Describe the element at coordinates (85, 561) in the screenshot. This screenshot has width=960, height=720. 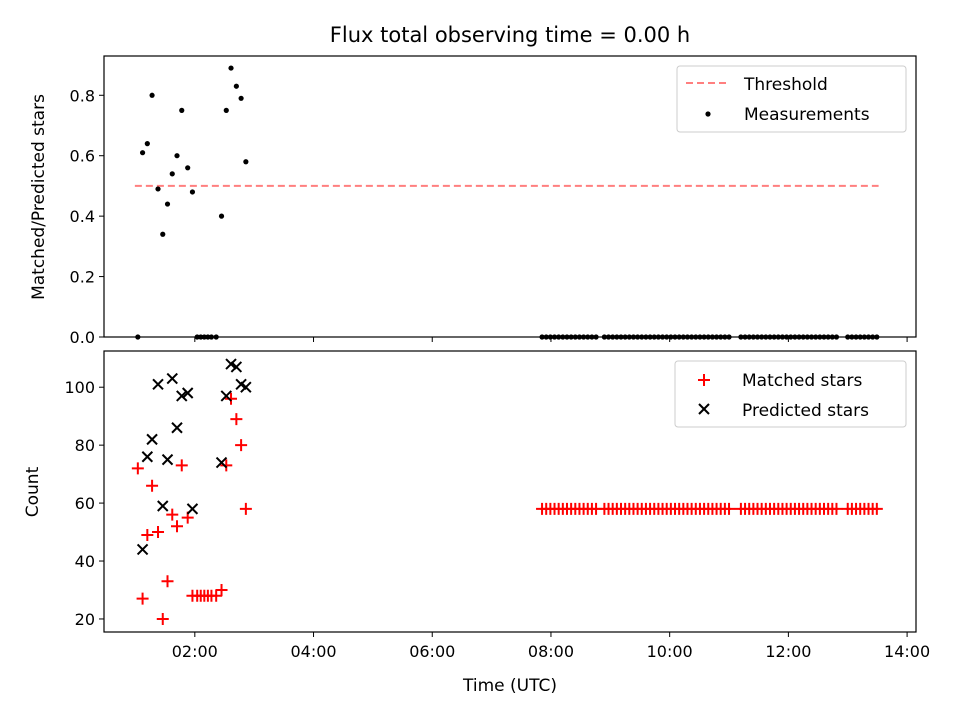
I see `y-tick-label-count: 40` at that location.